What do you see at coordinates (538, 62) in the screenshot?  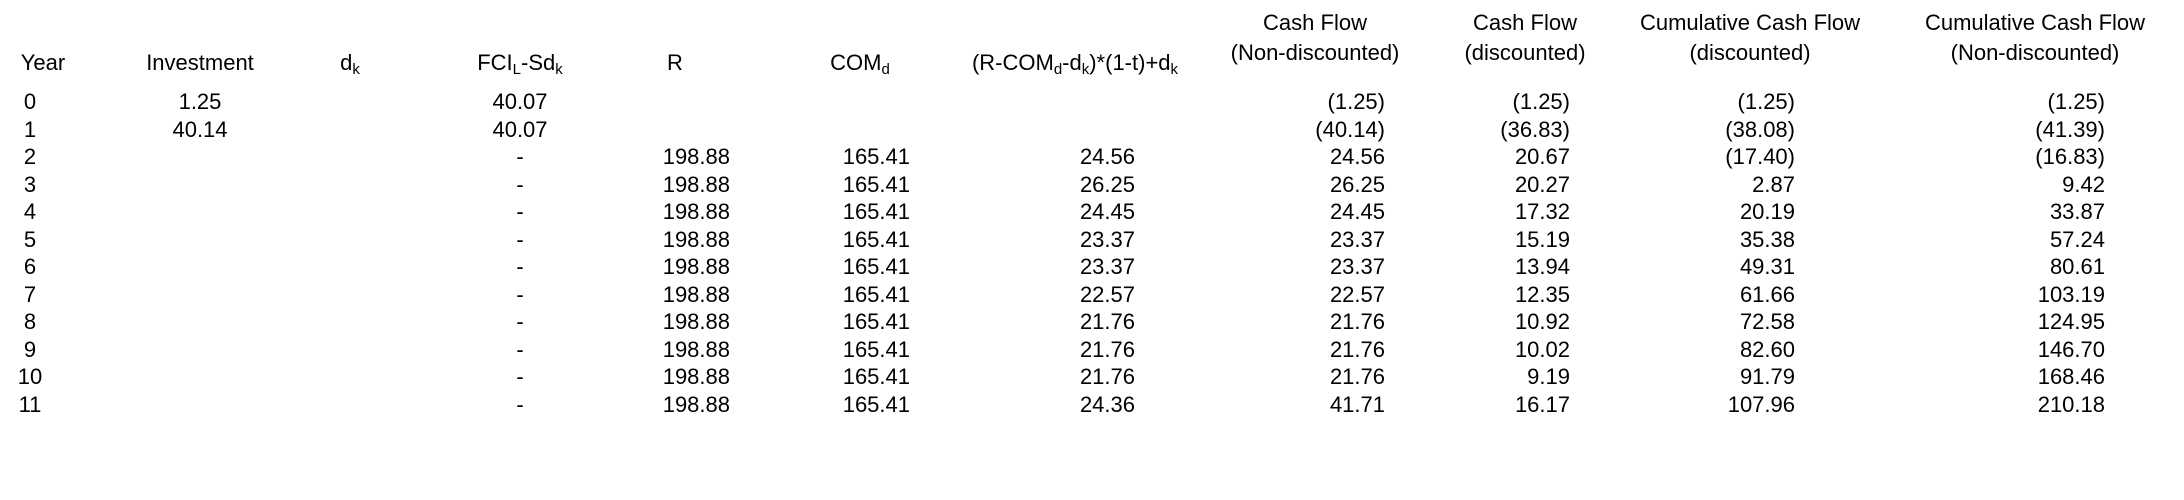 I see `header-fcl-b: -Sd` at bounding box center [538, 62].